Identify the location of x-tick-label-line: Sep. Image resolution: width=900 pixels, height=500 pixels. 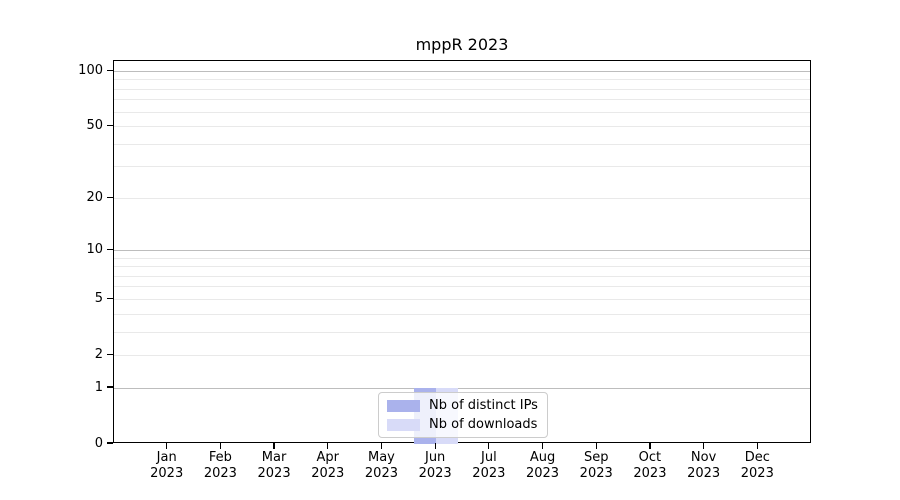
(596, 457).